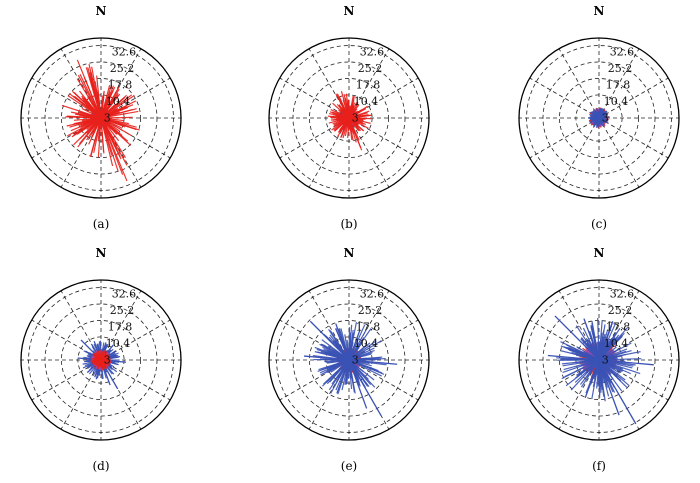  Describe the element at coordinates (100, 466) in the screenshot. I see `panel-caption: (d)` at that location.